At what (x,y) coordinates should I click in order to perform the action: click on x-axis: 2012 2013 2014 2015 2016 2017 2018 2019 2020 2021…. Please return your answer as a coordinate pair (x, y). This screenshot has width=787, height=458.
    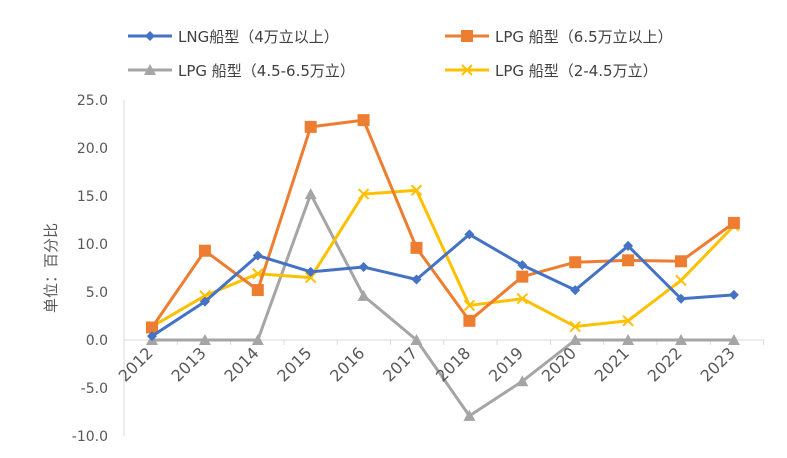
    Looking at the image, I should click on (427, 364).